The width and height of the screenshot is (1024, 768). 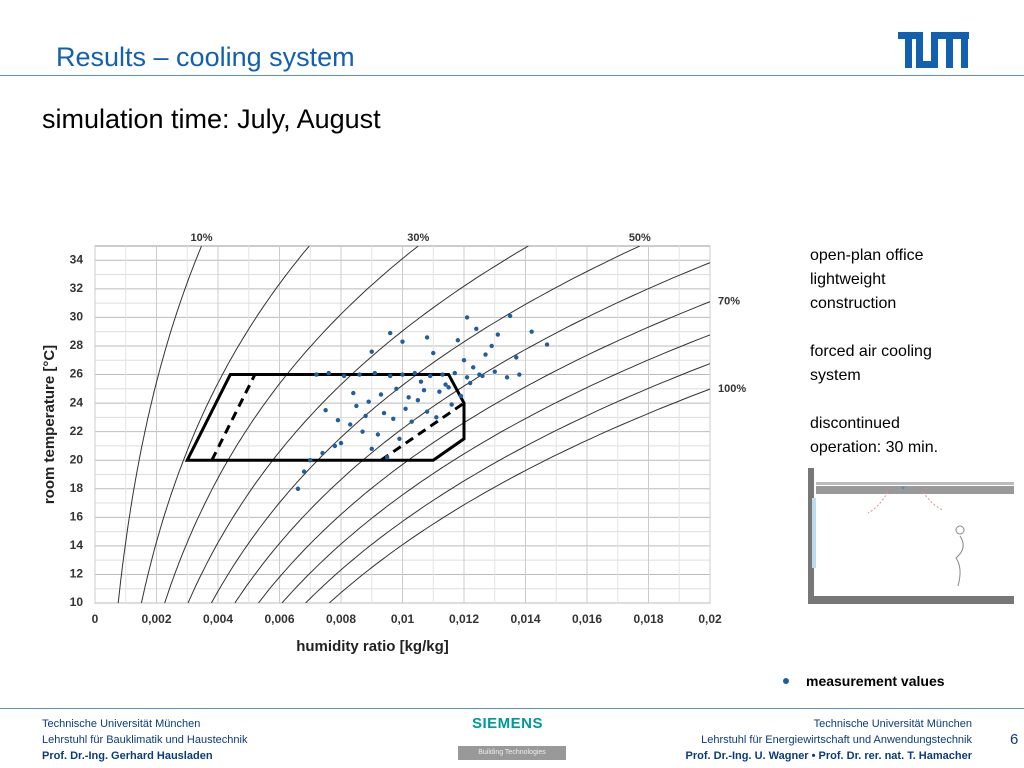 What do you see at coordinates (512, 75) in the screenshot?
I see `header-rule` at bounding box center [512, 75].